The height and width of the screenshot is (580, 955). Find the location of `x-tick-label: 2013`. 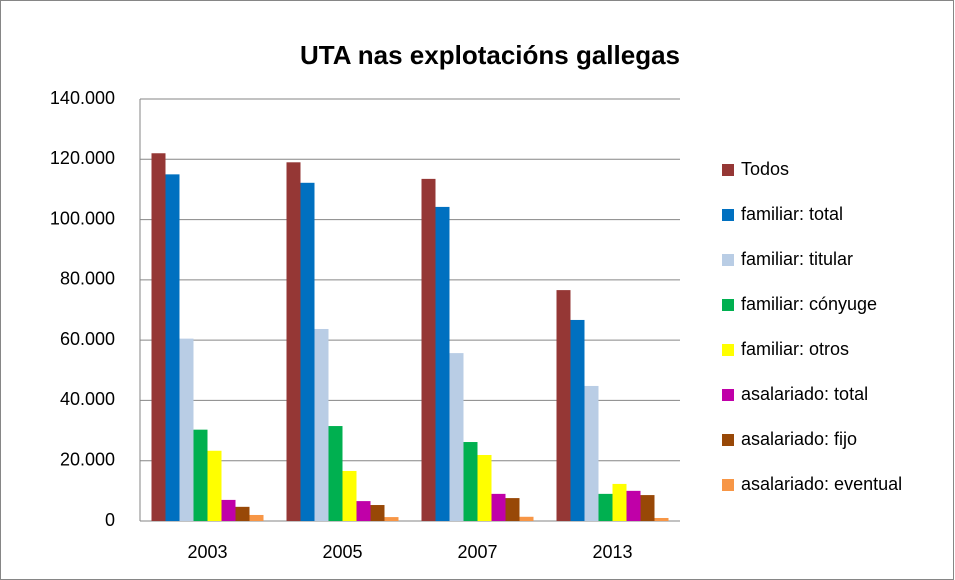

x-tick-label: 2013 is located at coordinates (612, 552).